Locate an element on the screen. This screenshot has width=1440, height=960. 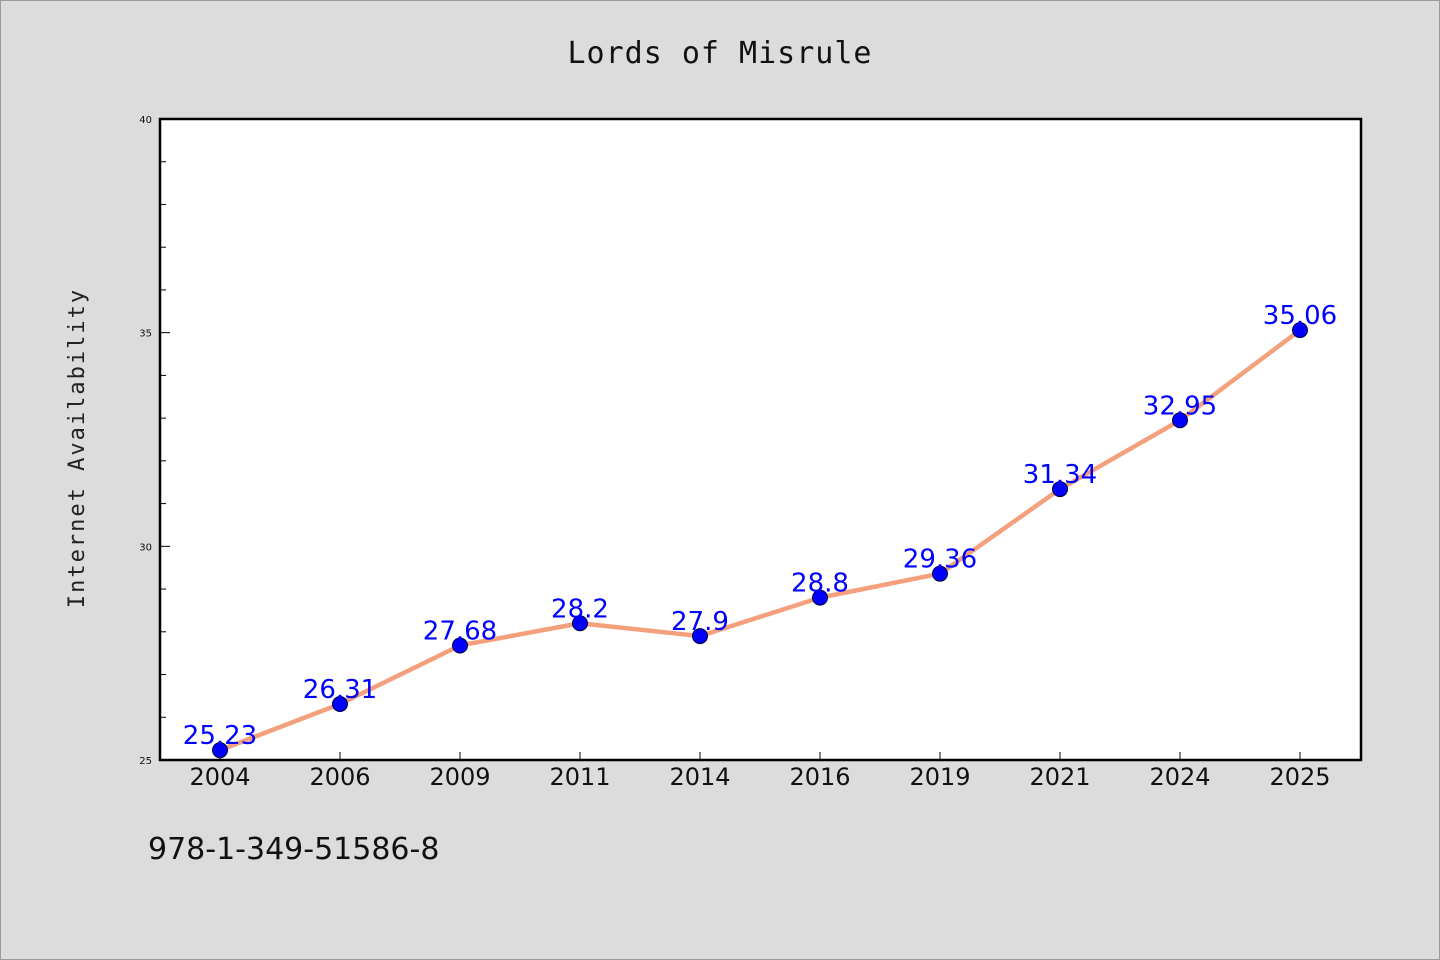
data-label: 27.9 is located at coordinates (700, 622).